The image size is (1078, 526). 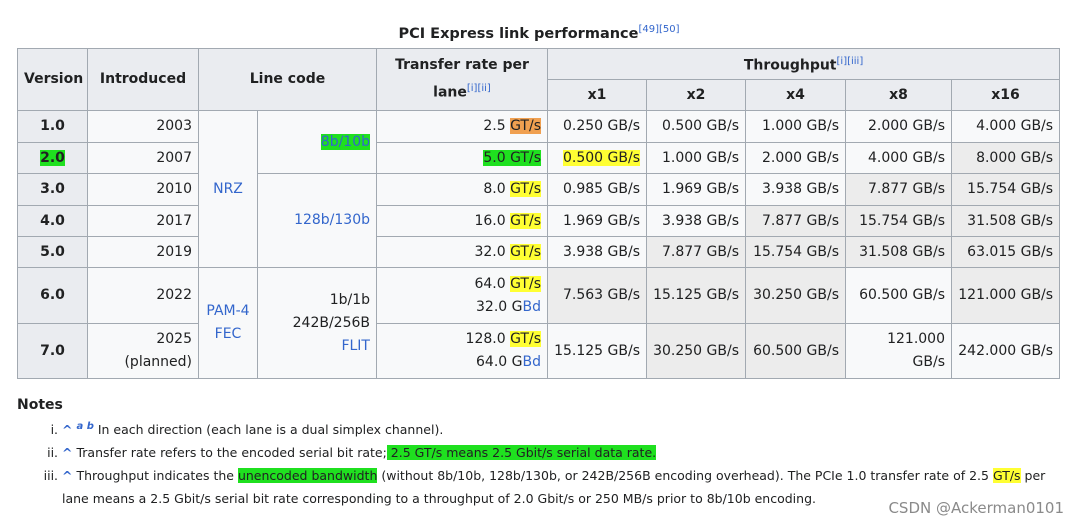 I want to click on transfer-rate-cell: 16.0 GT/s, so click(x=462, y=221).